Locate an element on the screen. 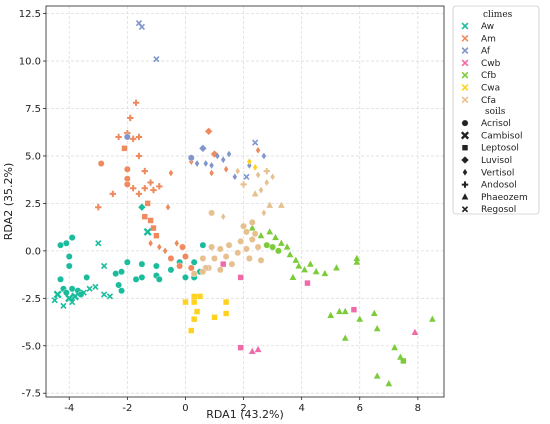  y-tick-label: 12.5 is located at coordinates (30, 14).